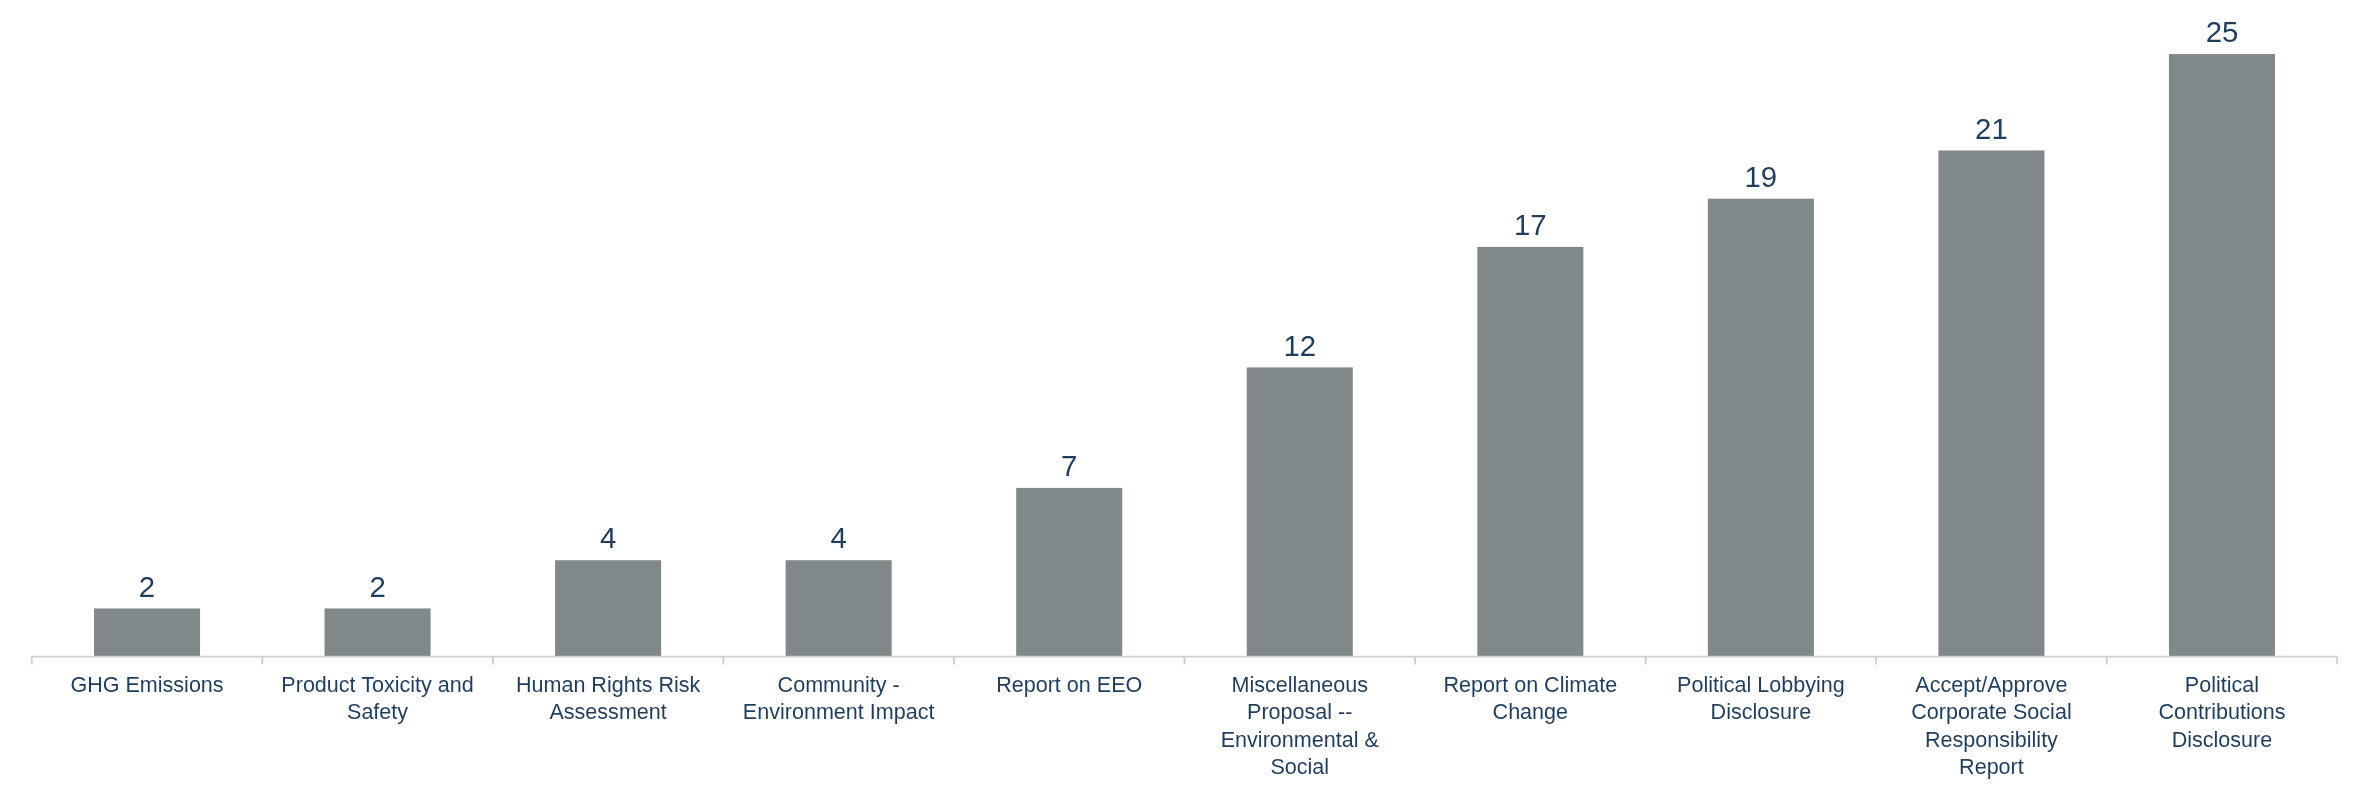 The width and height of the screenshot is (2369, 793). What do you see at coordinates (1761, 176) in the screenshot?
I see `data-label: 19` at bounding box center [1761, 176].